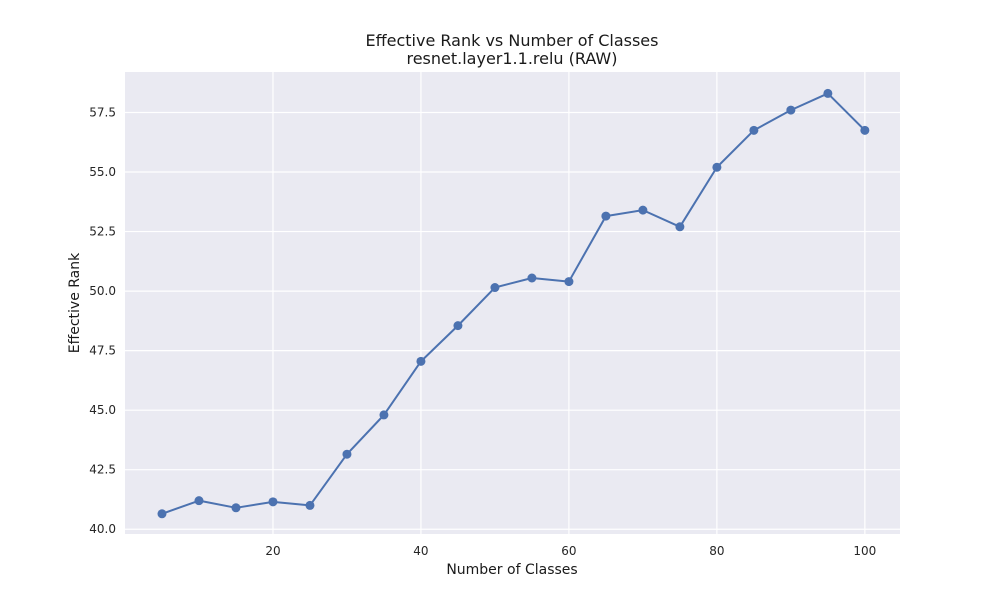 This screenshot has width=1000, height=600. Describe the element at coordinates (568, 551) in the screenshot. I see `x-tick-label: 60` at that location.